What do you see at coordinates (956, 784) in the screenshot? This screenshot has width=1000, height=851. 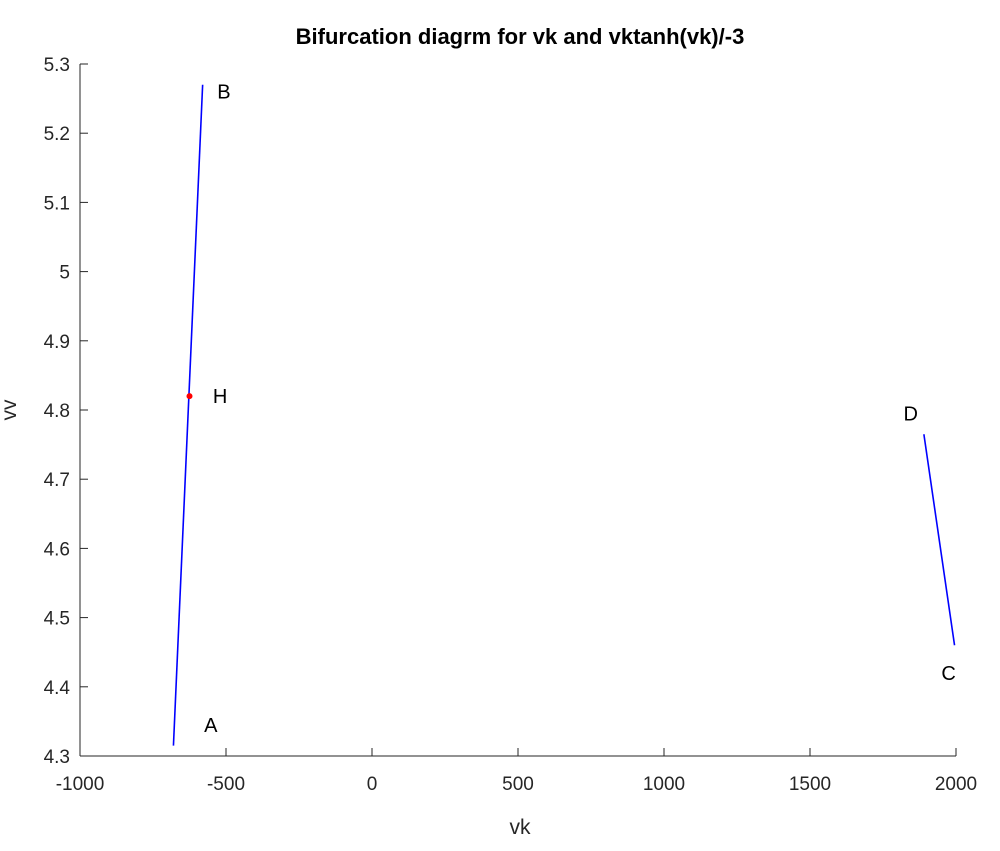 I see `x-tick-label: 2000` at bounding box center [956, 784].